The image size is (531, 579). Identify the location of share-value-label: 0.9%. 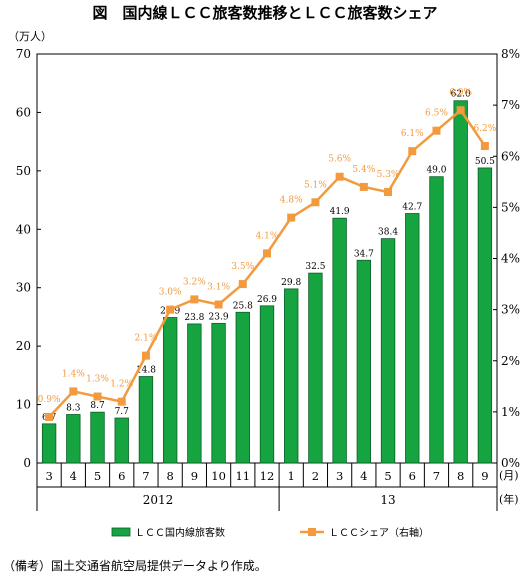
(49, 400).